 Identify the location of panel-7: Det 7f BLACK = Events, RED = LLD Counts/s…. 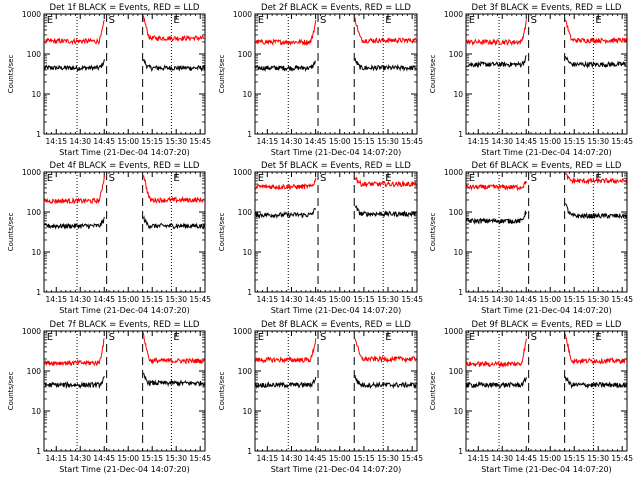
(109, 397).